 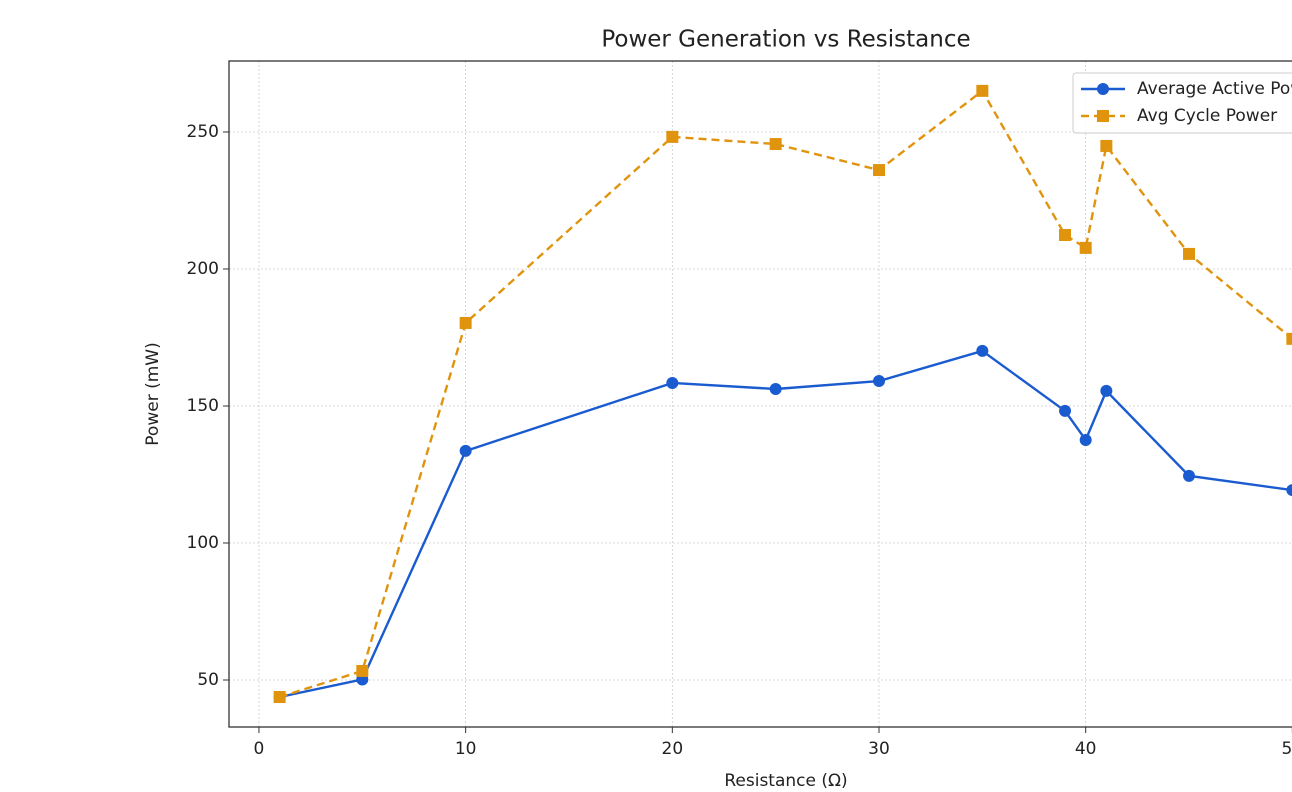 What do you see at coordinates (259, 749) in the screenshot?
I see `x-tick-label: 0` at bounding box center [259, 749].